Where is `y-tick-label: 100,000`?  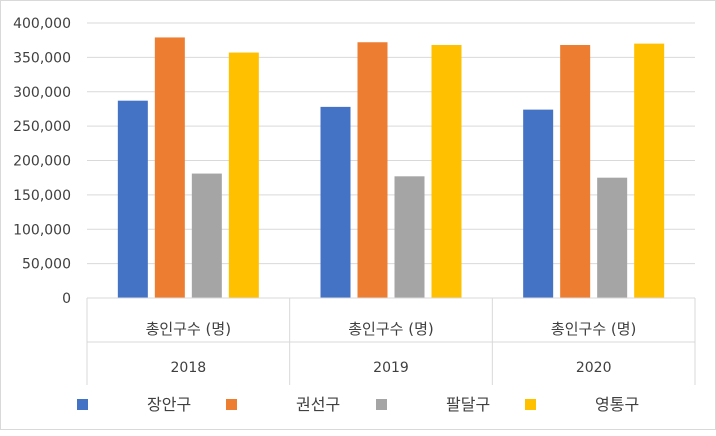
y-tick-label: 100,000 is located at coordinates (42, 230).